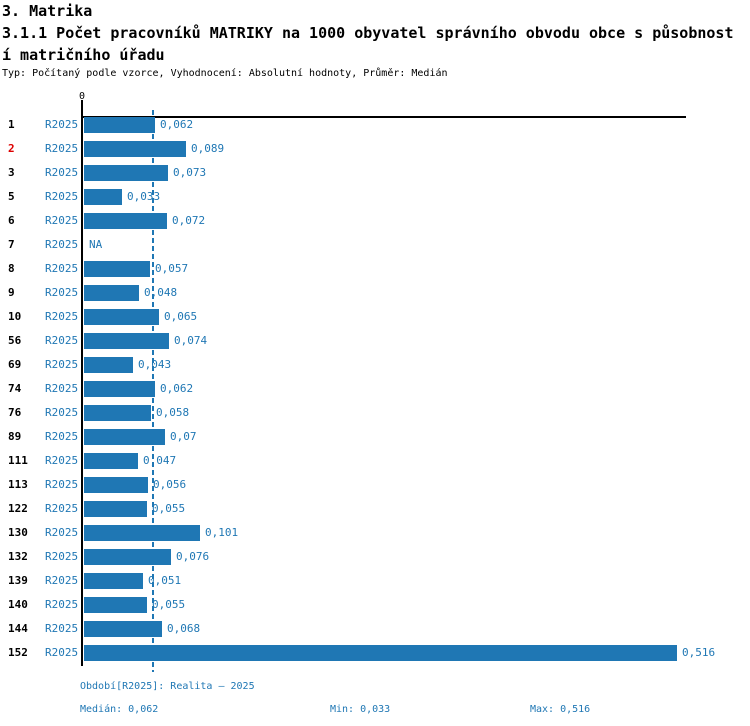 The image size is (750, 726). What do you see at coordinates (560, 709) in the screenshot?
I see `footer-max-stat: Max: 0,516` at bounding box center [560, 709].